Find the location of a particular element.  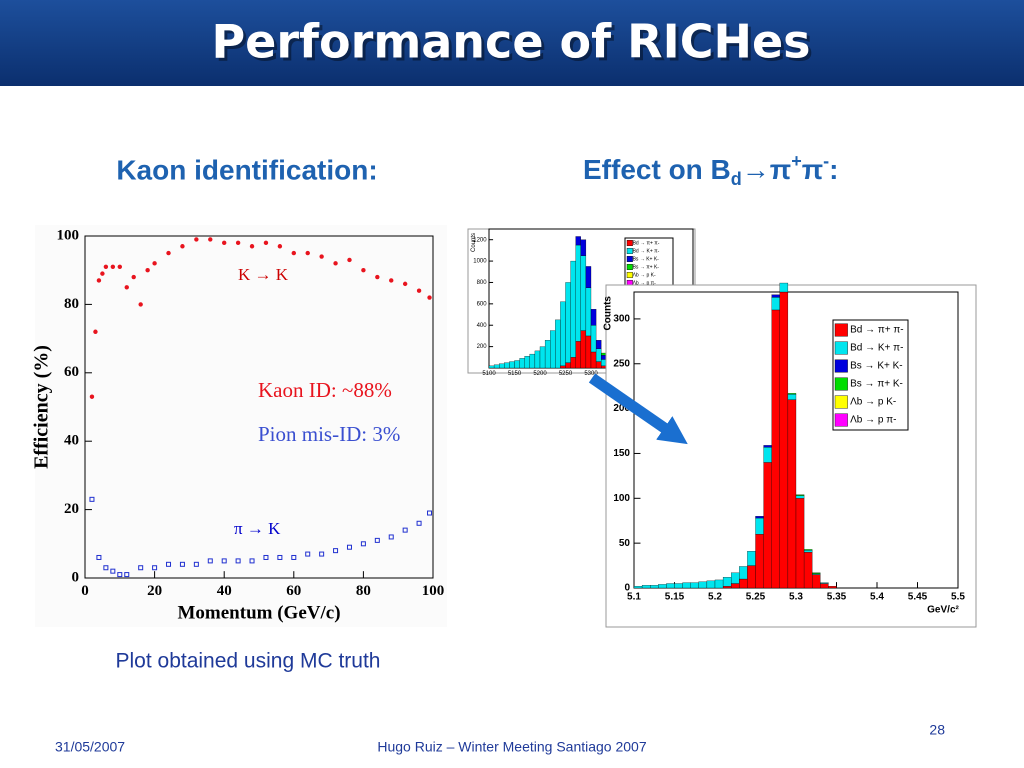

x-tick-label: 5150 is located at coordinates (515, 374).